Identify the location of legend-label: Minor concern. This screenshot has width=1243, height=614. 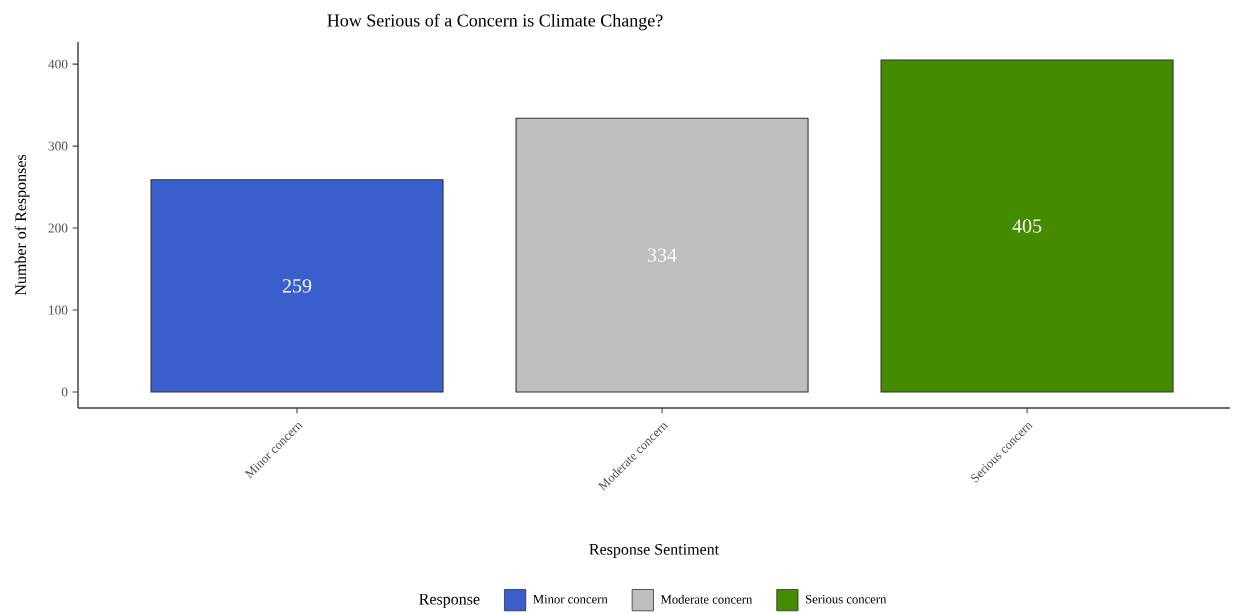
(570, 599).